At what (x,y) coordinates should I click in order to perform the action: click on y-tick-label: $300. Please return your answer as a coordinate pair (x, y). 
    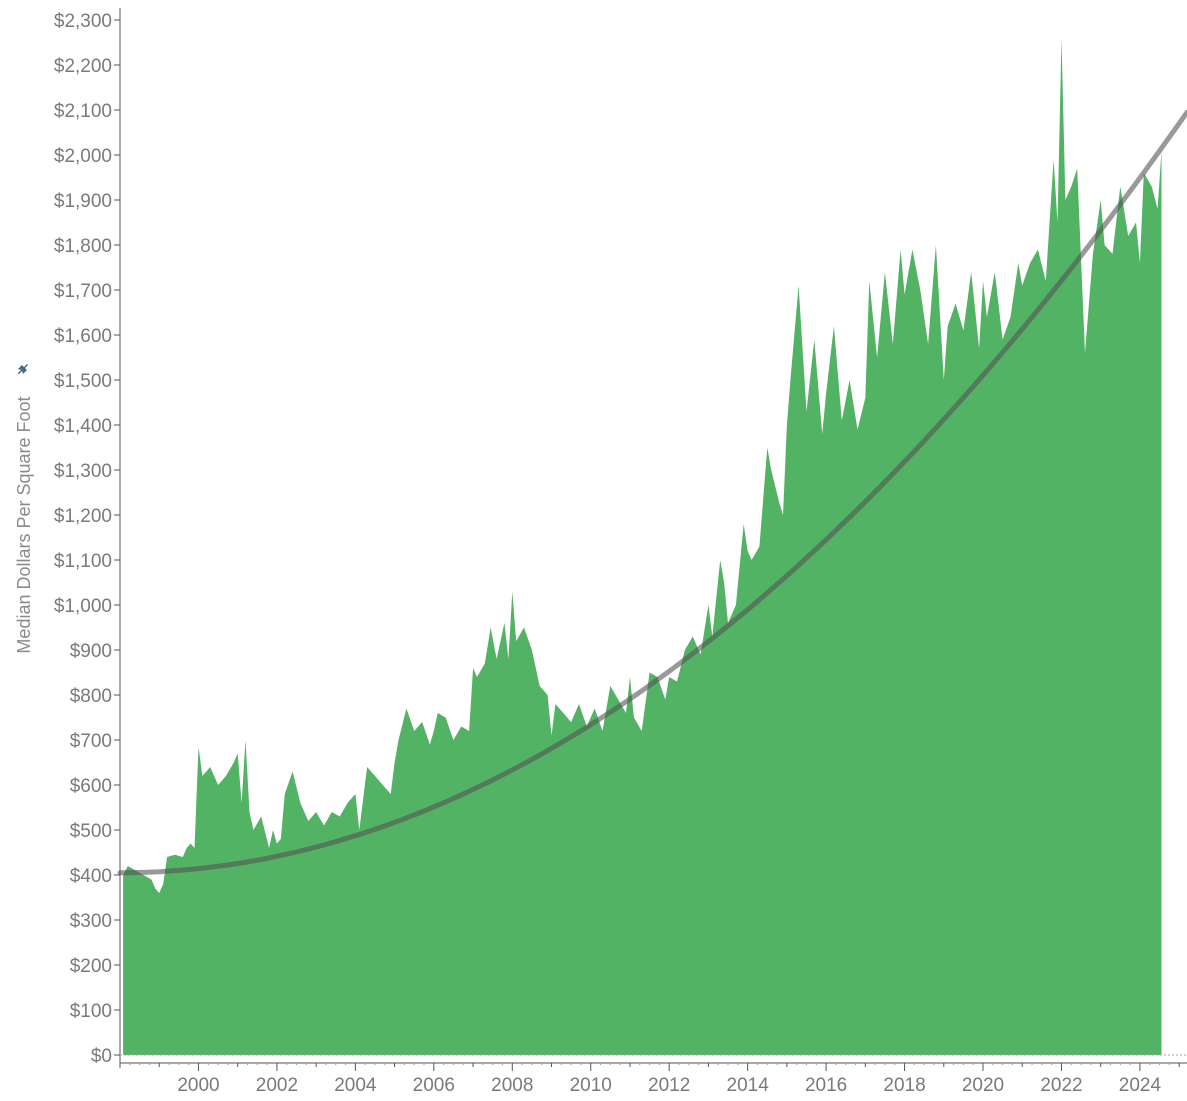
    Looking at the image, I should click on (91, 921).